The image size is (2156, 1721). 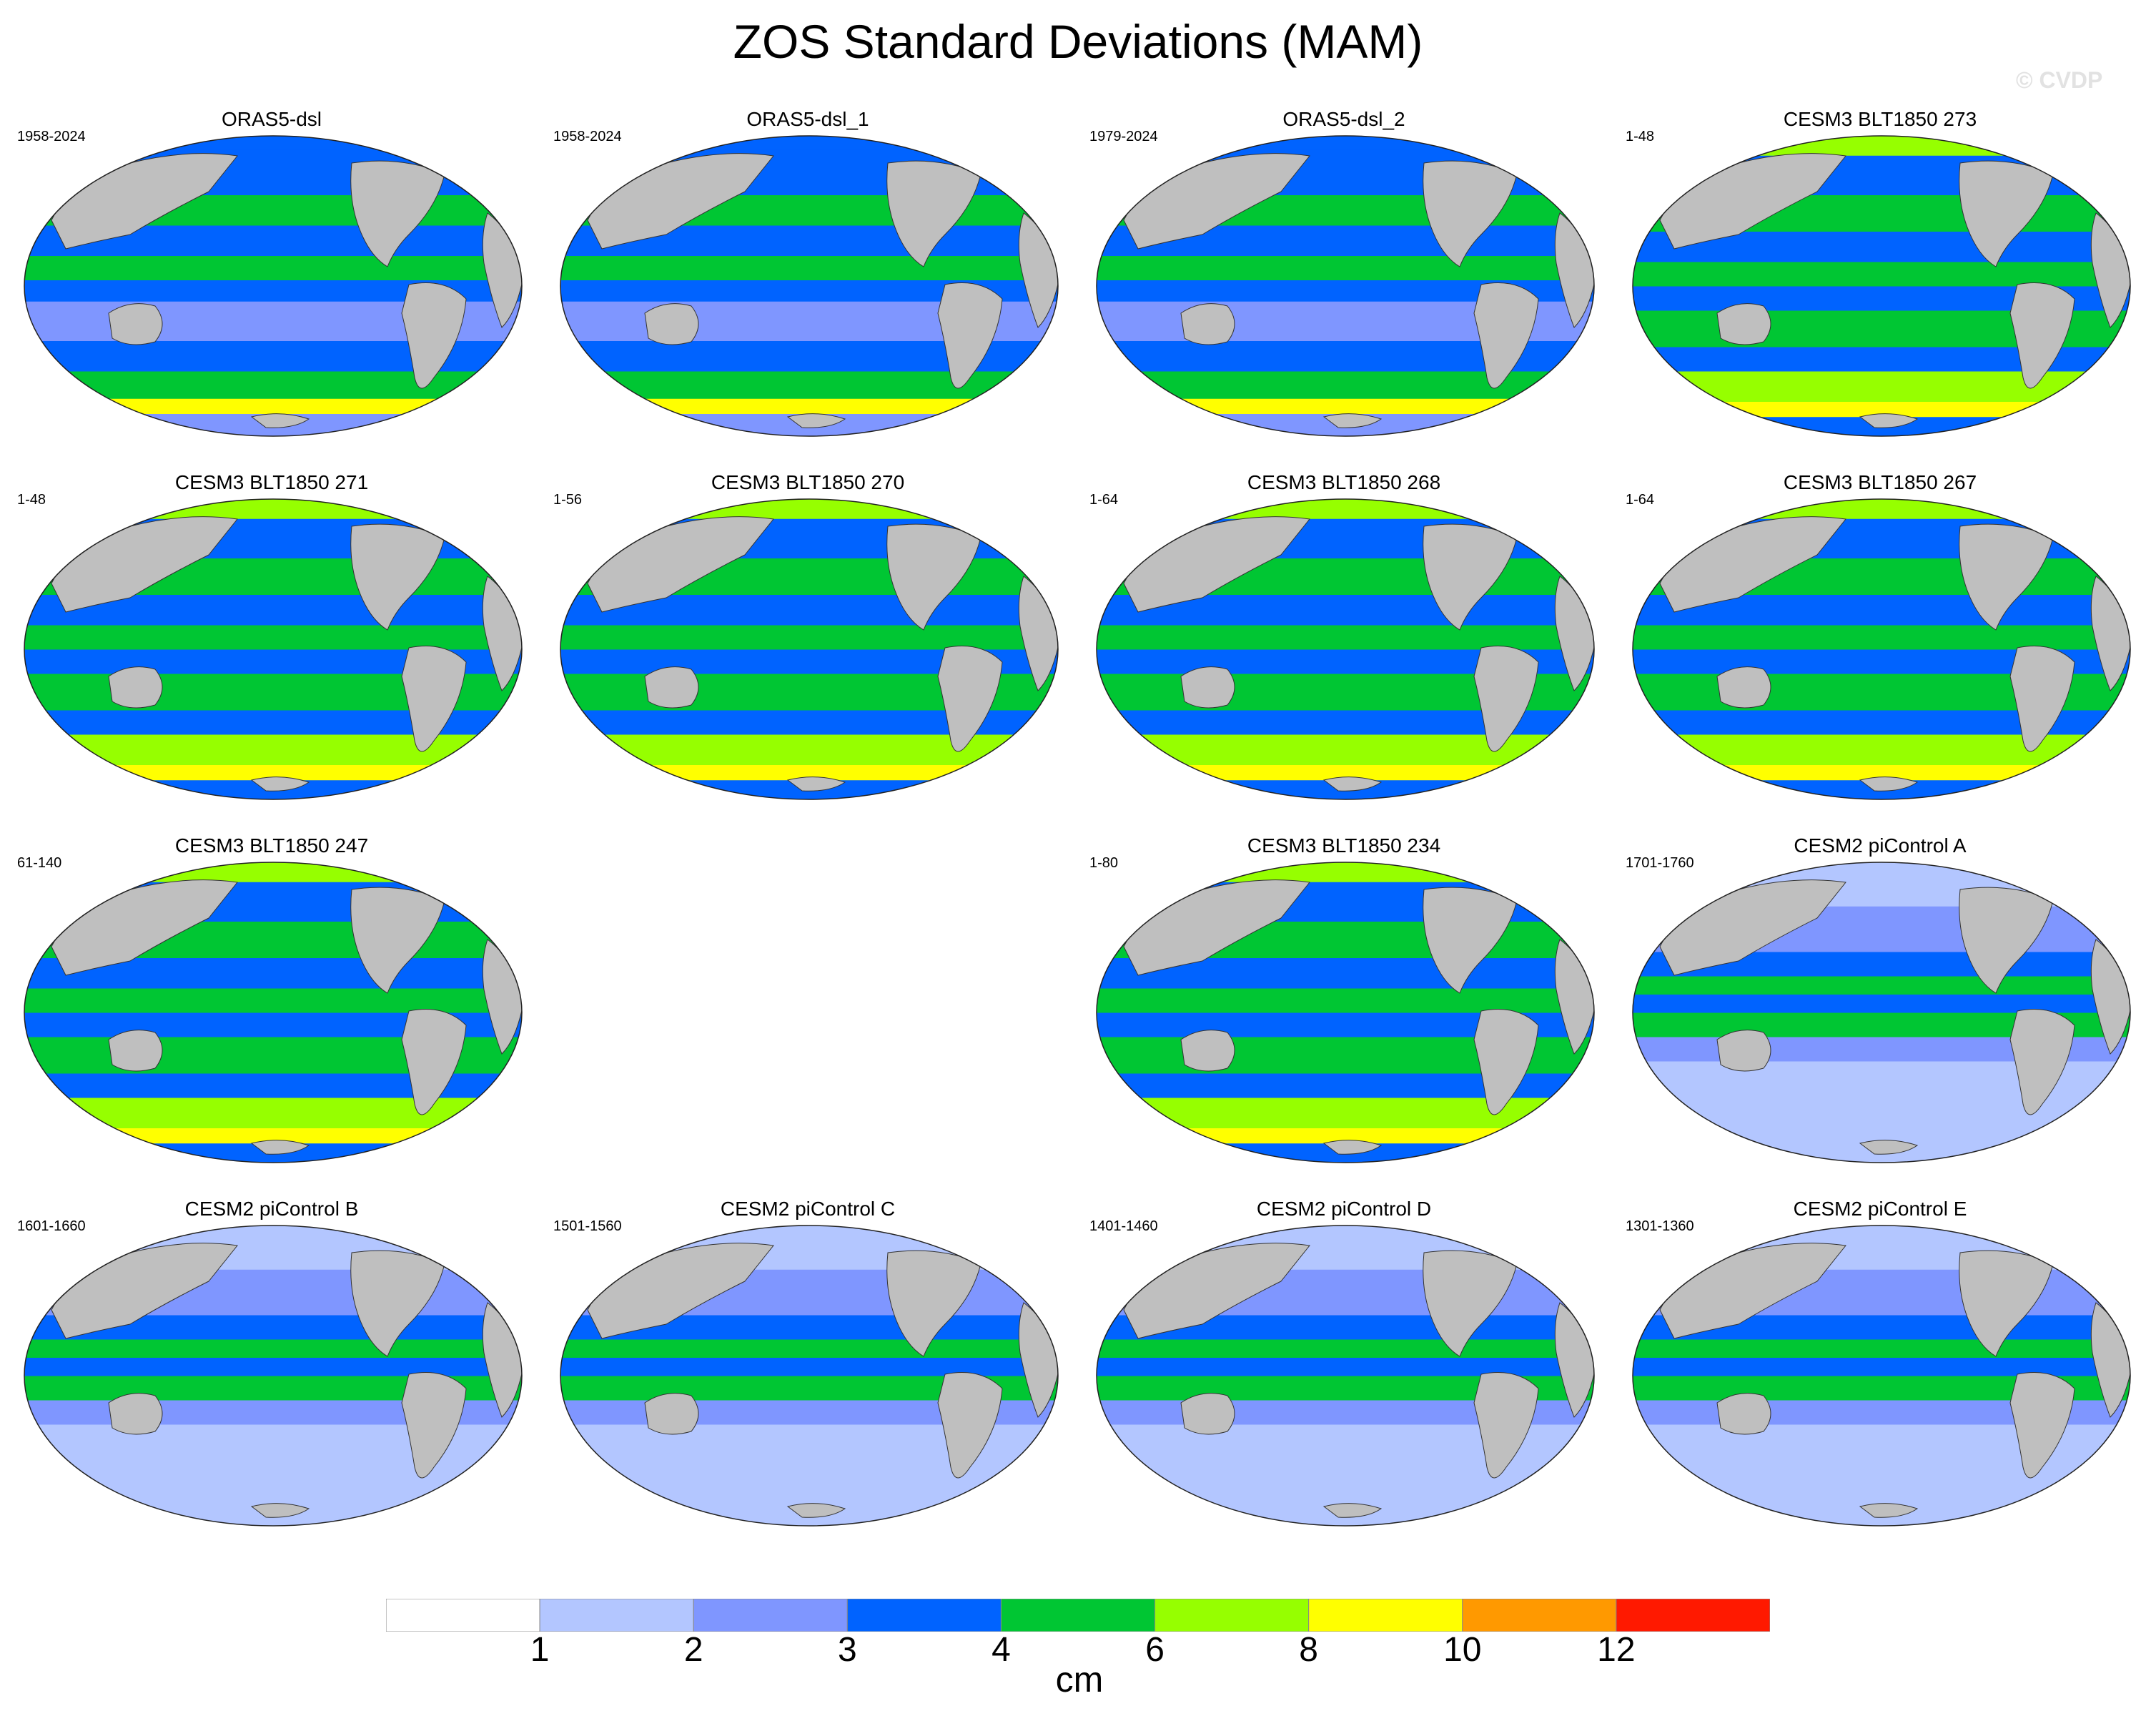 I want to click on panel-years: 1979-2024, so click(x=1123, y=137).